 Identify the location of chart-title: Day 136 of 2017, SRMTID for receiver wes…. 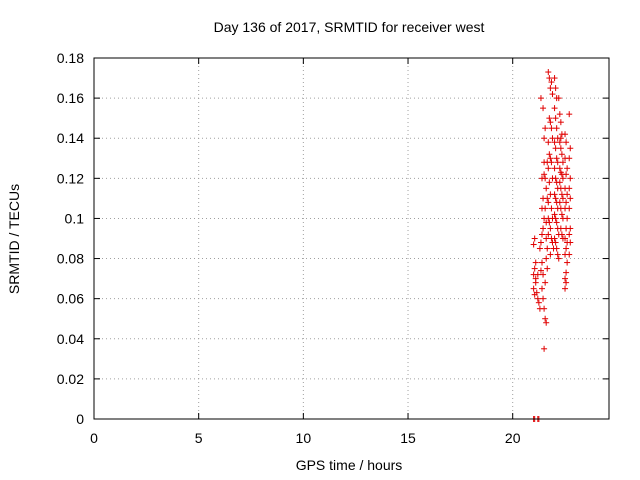
(349, 27).